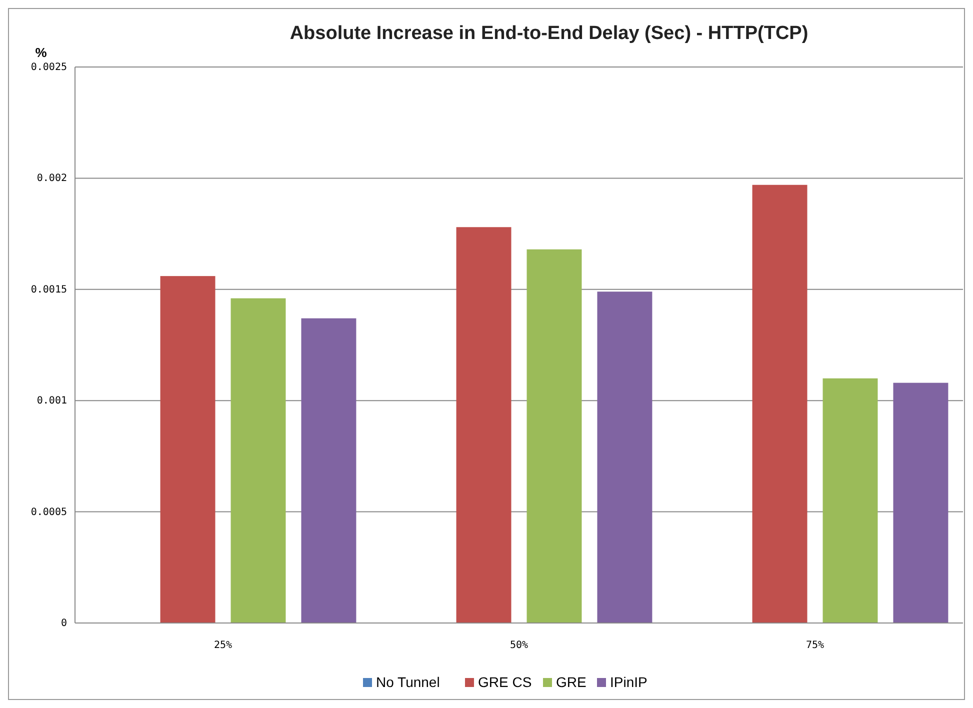 The image size is (973, 708). What do you see at coordinates (815, 645) in the screenshot?
I see `x-tick-label: 75%` at bounding box center [815, 645].